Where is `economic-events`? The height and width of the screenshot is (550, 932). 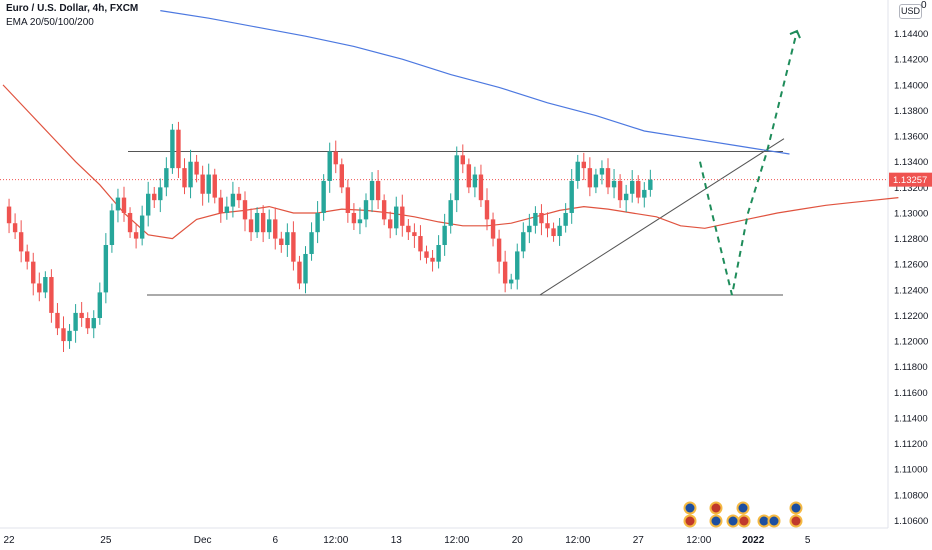
economic-events is located at coordinates (743, 514).